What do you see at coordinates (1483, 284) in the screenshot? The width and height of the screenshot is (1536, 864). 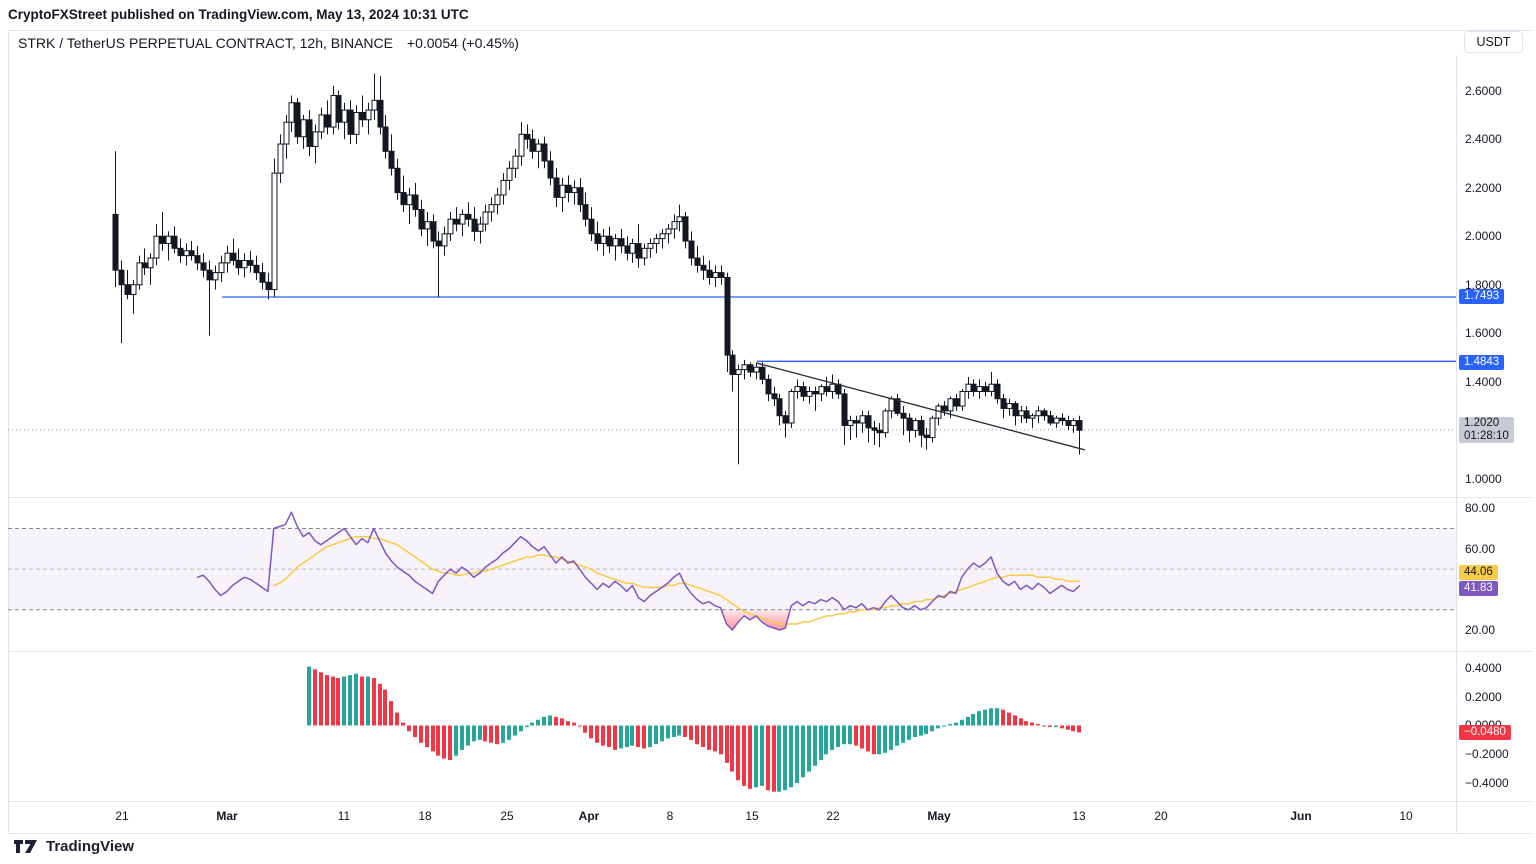 I see `price-axis-tick: 1.8000` at bounding box center [1483, 284].